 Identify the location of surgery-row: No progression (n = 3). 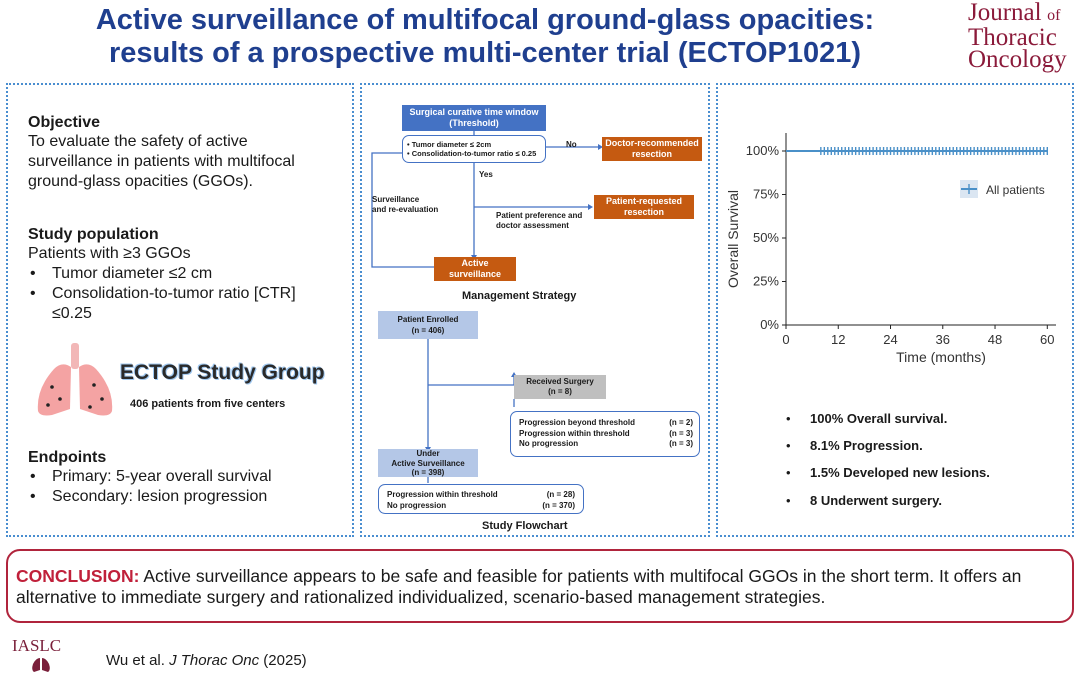
(606, 444).